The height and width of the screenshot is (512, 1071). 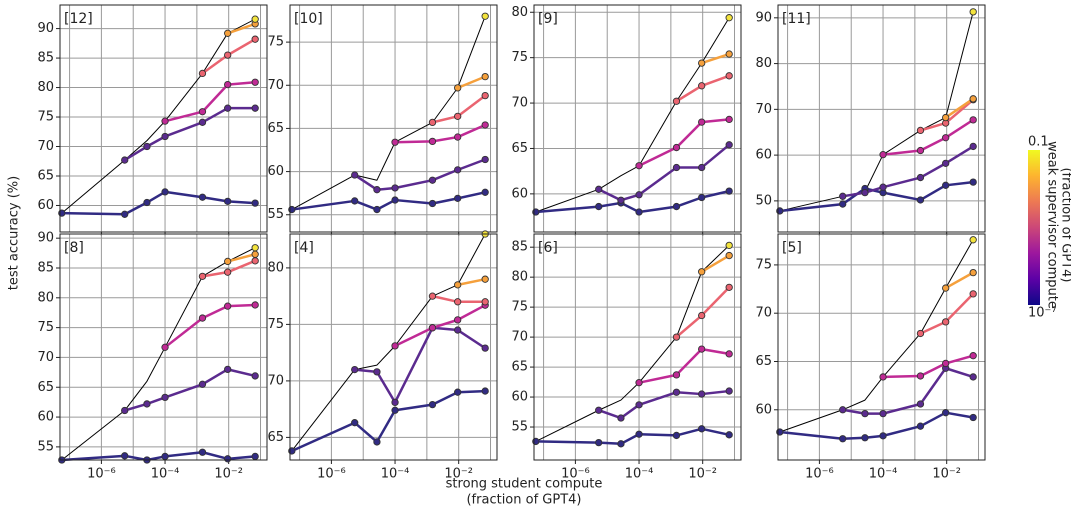 I want to click on panel-annotation: [5], so click(x=792, y=248).